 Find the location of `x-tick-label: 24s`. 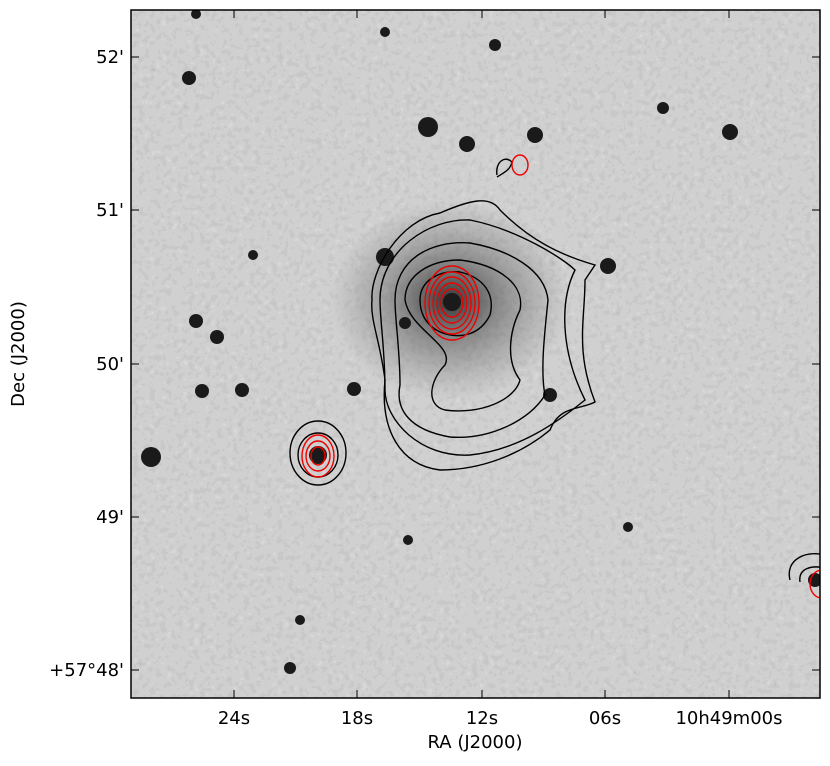

x-tick-label: 24s is located at coordinates (234, 718).